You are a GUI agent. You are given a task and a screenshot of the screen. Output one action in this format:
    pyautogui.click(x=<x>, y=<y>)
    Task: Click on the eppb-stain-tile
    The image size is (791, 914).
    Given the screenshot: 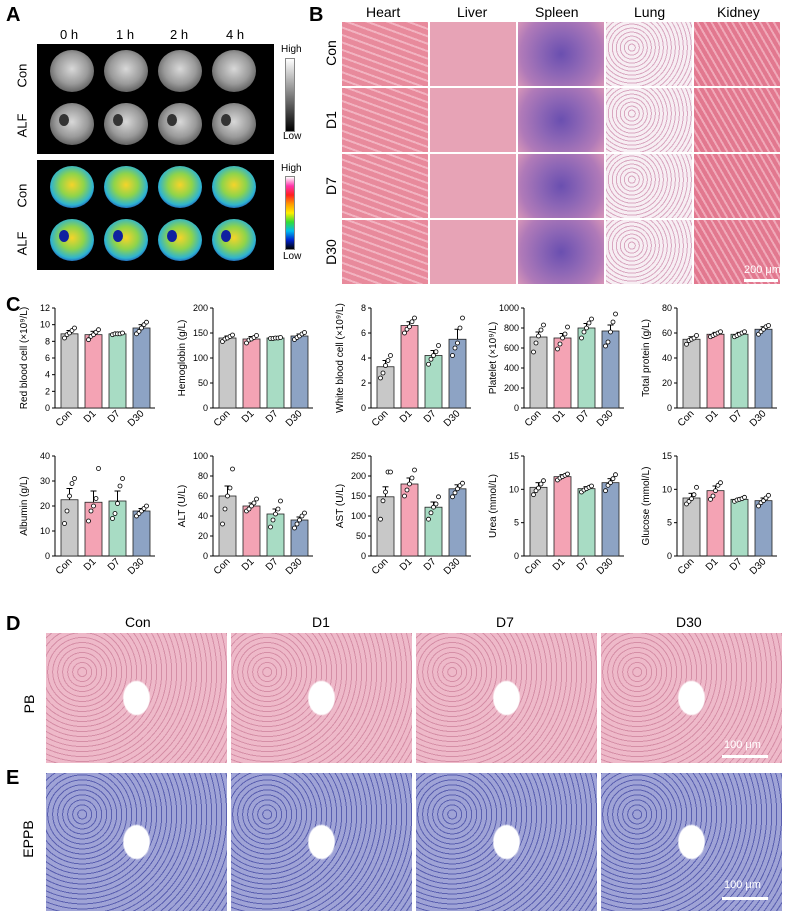 What is the action you would take?
    pyautogui.click(x=691, y=842)
    